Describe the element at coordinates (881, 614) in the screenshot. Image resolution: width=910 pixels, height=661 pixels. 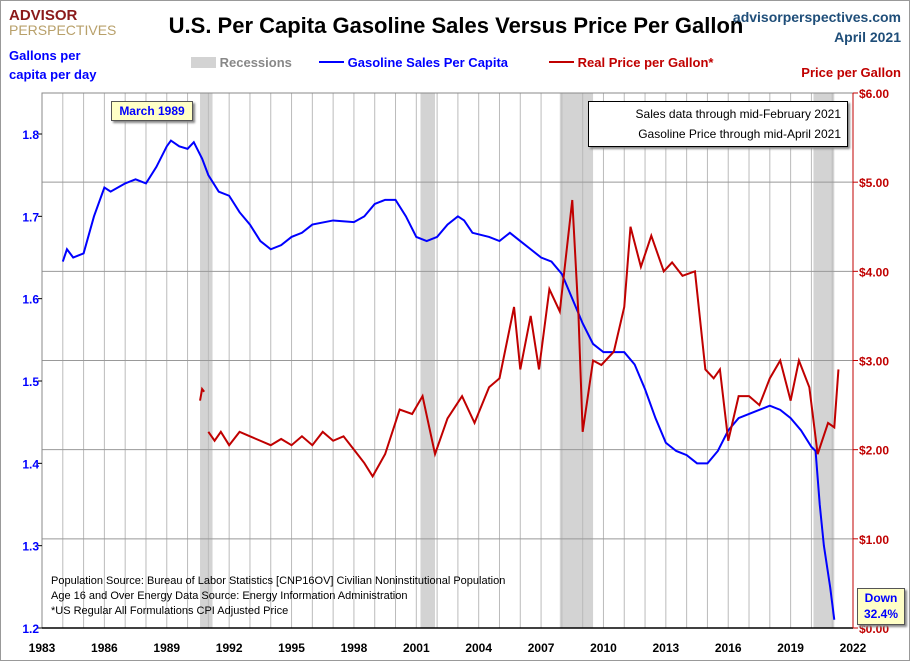
I see `down-percent: 32.4%` at that location.